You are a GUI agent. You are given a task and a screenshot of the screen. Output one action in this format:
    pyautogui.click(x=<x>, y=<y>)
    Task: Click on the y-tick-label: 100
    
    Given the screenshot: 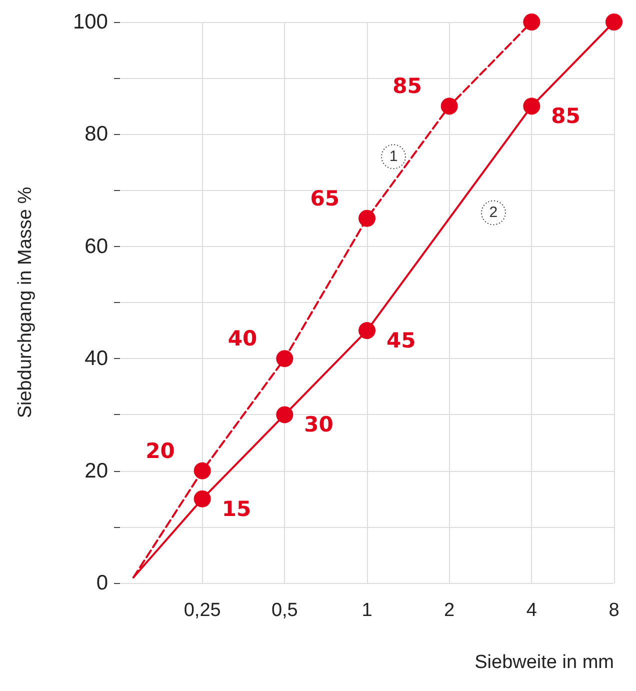 What is the action you would take?
    pyautogui.click(x=90, y=22)
    